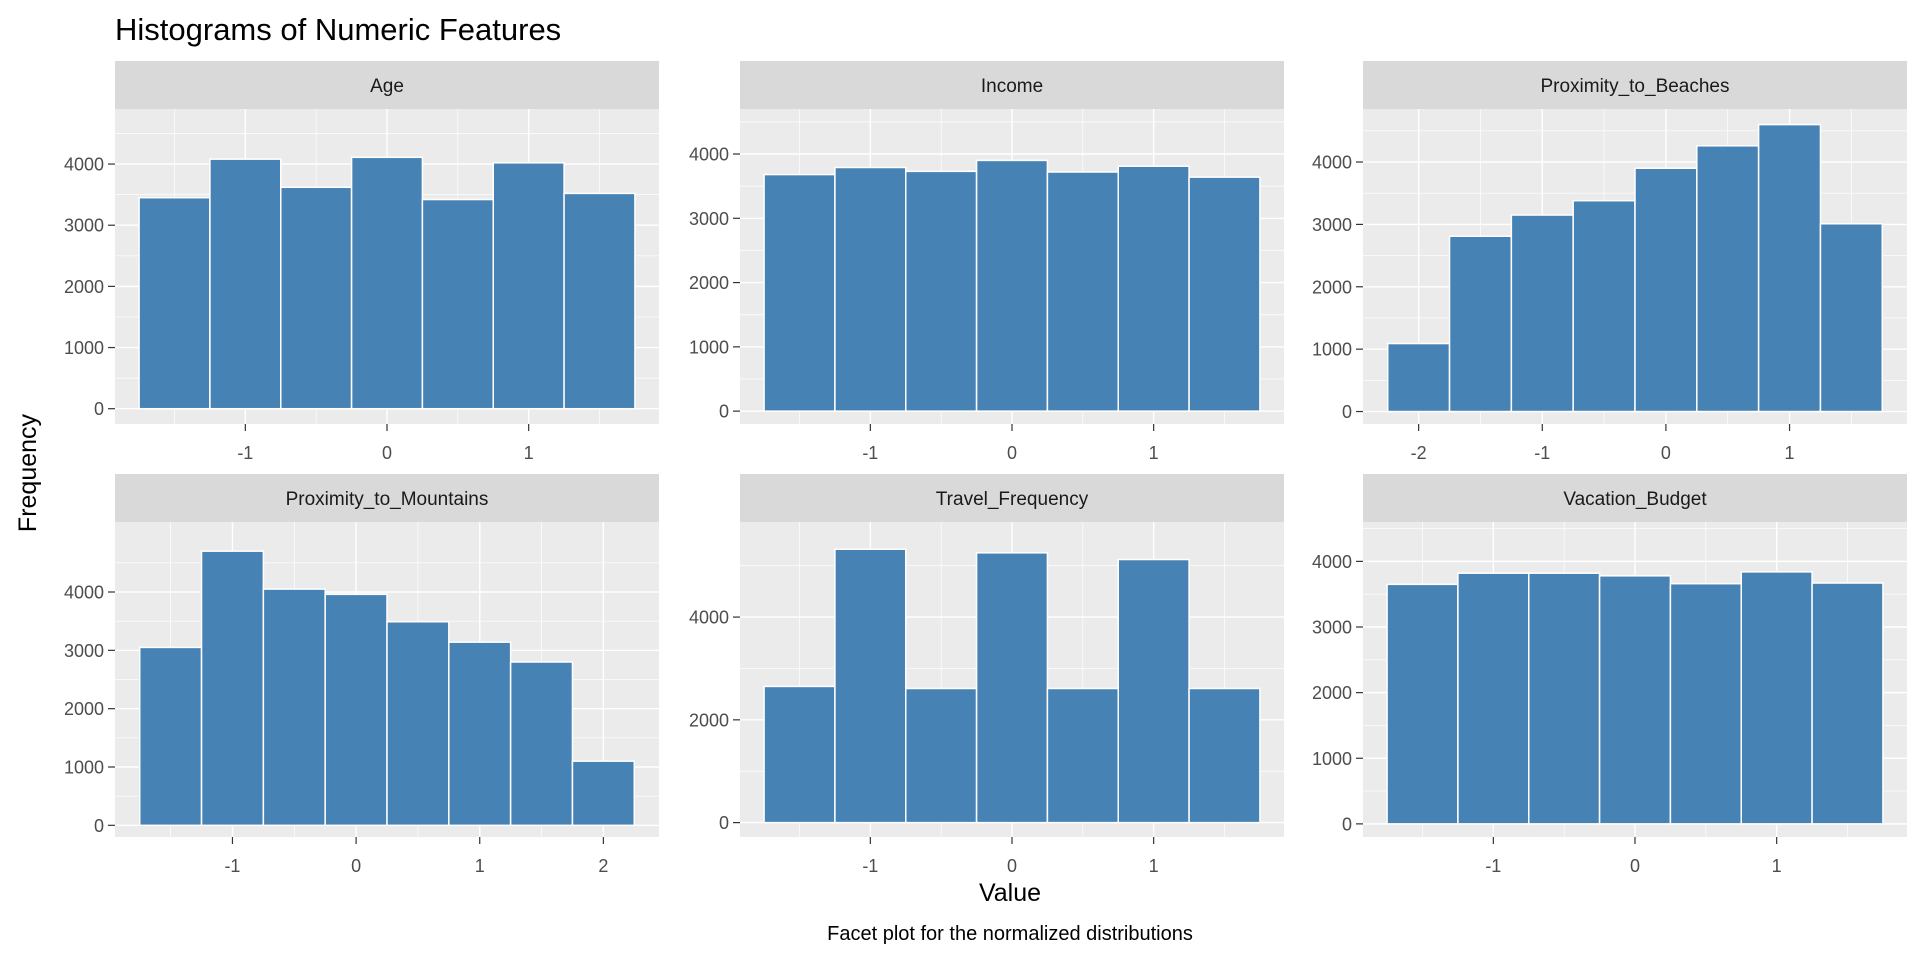  What do you see at coordinates (1010, 893) in the screenshot?
I see `x-axis-title: Value` at bounding box center [1010, 893].